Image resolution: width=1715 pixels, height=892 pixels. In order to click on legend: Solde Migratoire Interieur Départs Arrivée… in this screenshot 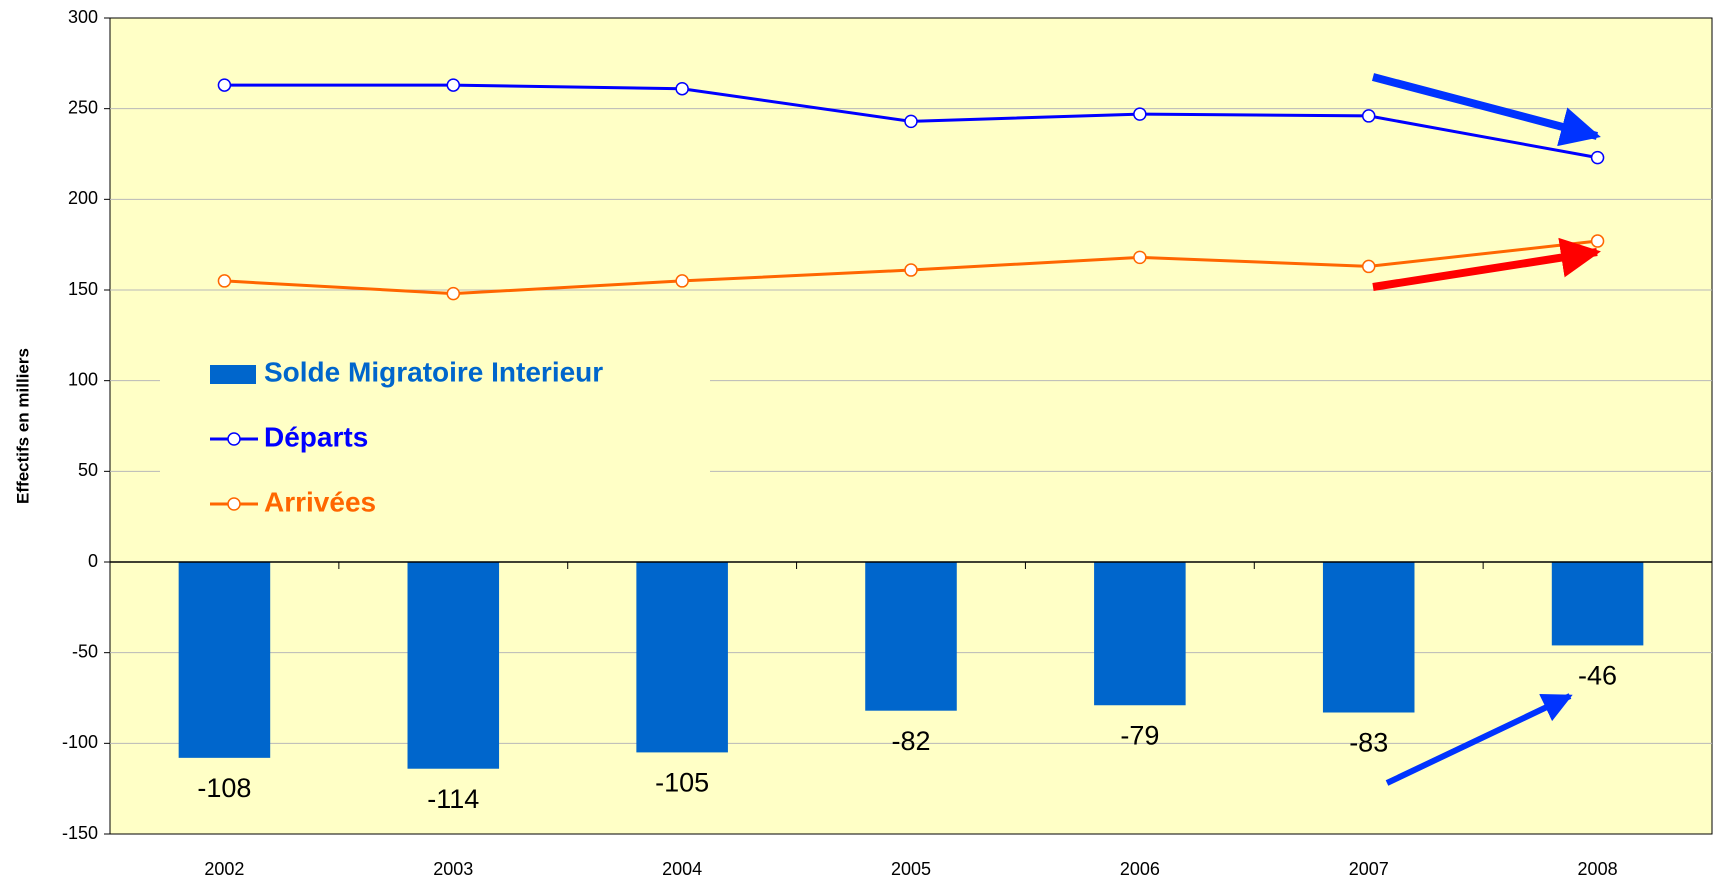, I will do `click(435, 437)`.